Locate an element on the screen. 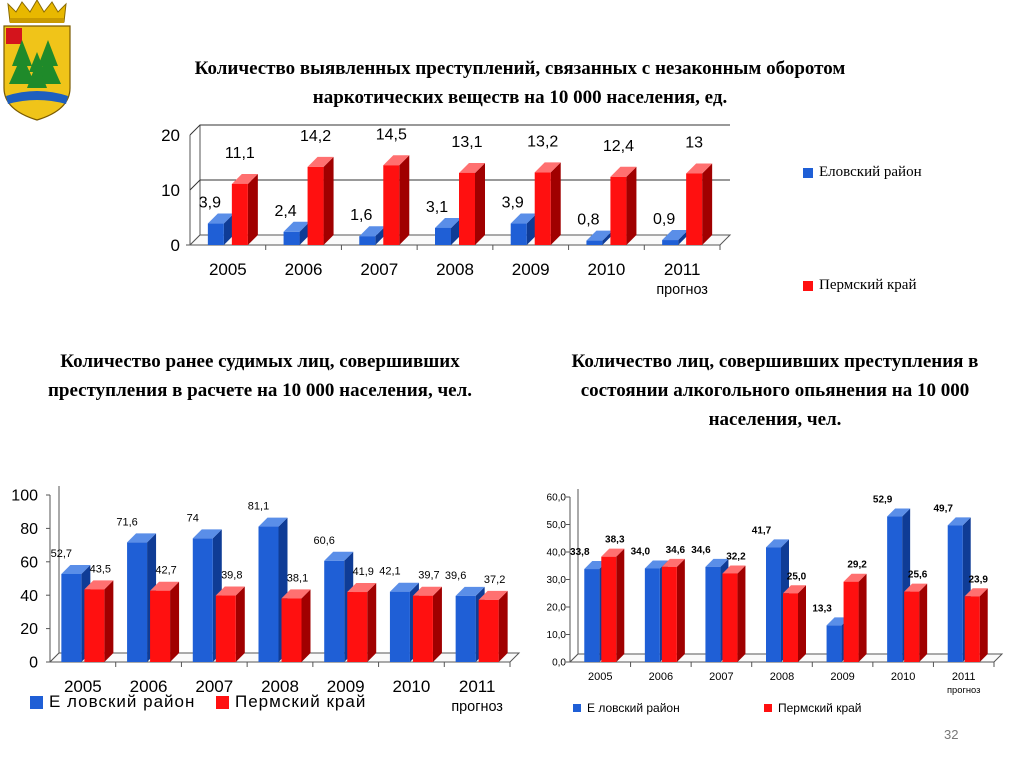 This screenshot has width=1024, height=768. x-tick-label: 2010 is located at coordinates (607, 269).